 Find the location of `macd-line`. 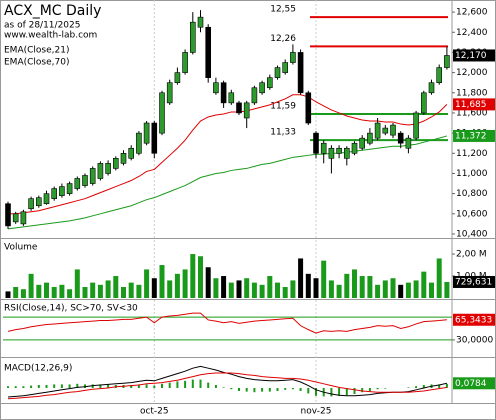

macd-line is located at coordinates (227, 386).